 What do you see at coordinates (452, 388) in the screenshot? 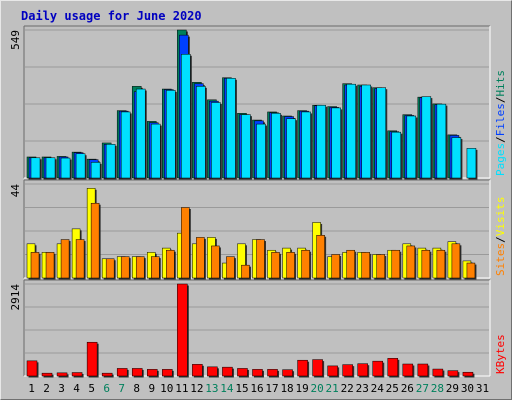
I see `x-tick-label-day-29: 29` at bounding box center [452, 388].